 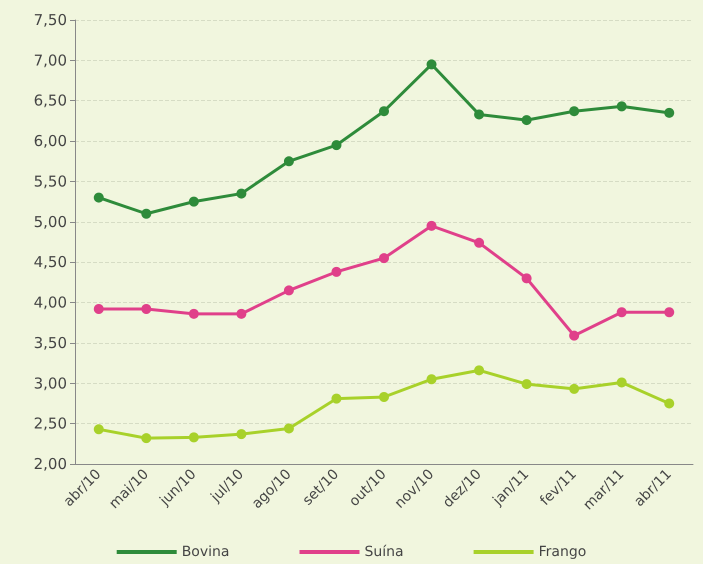 I want to click on y-tick-label: 4,50, so click(x=50, y=262).